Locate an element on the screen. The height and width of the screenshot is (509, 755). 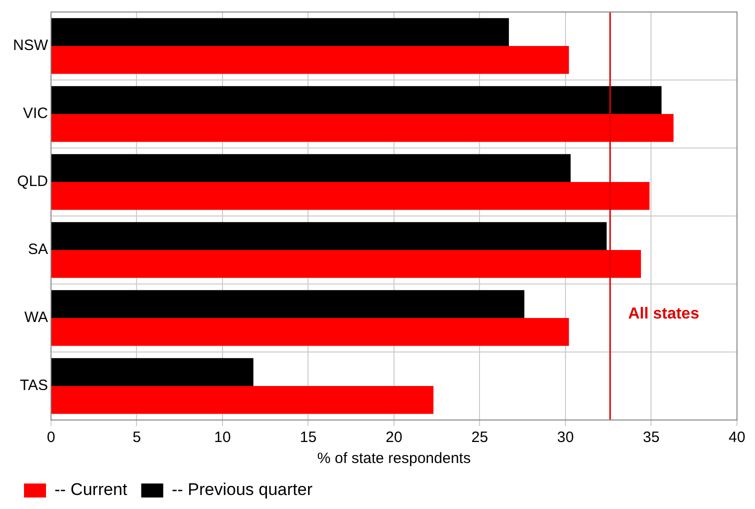
x-tick-label: 20 is located at coordinates (394, 437).